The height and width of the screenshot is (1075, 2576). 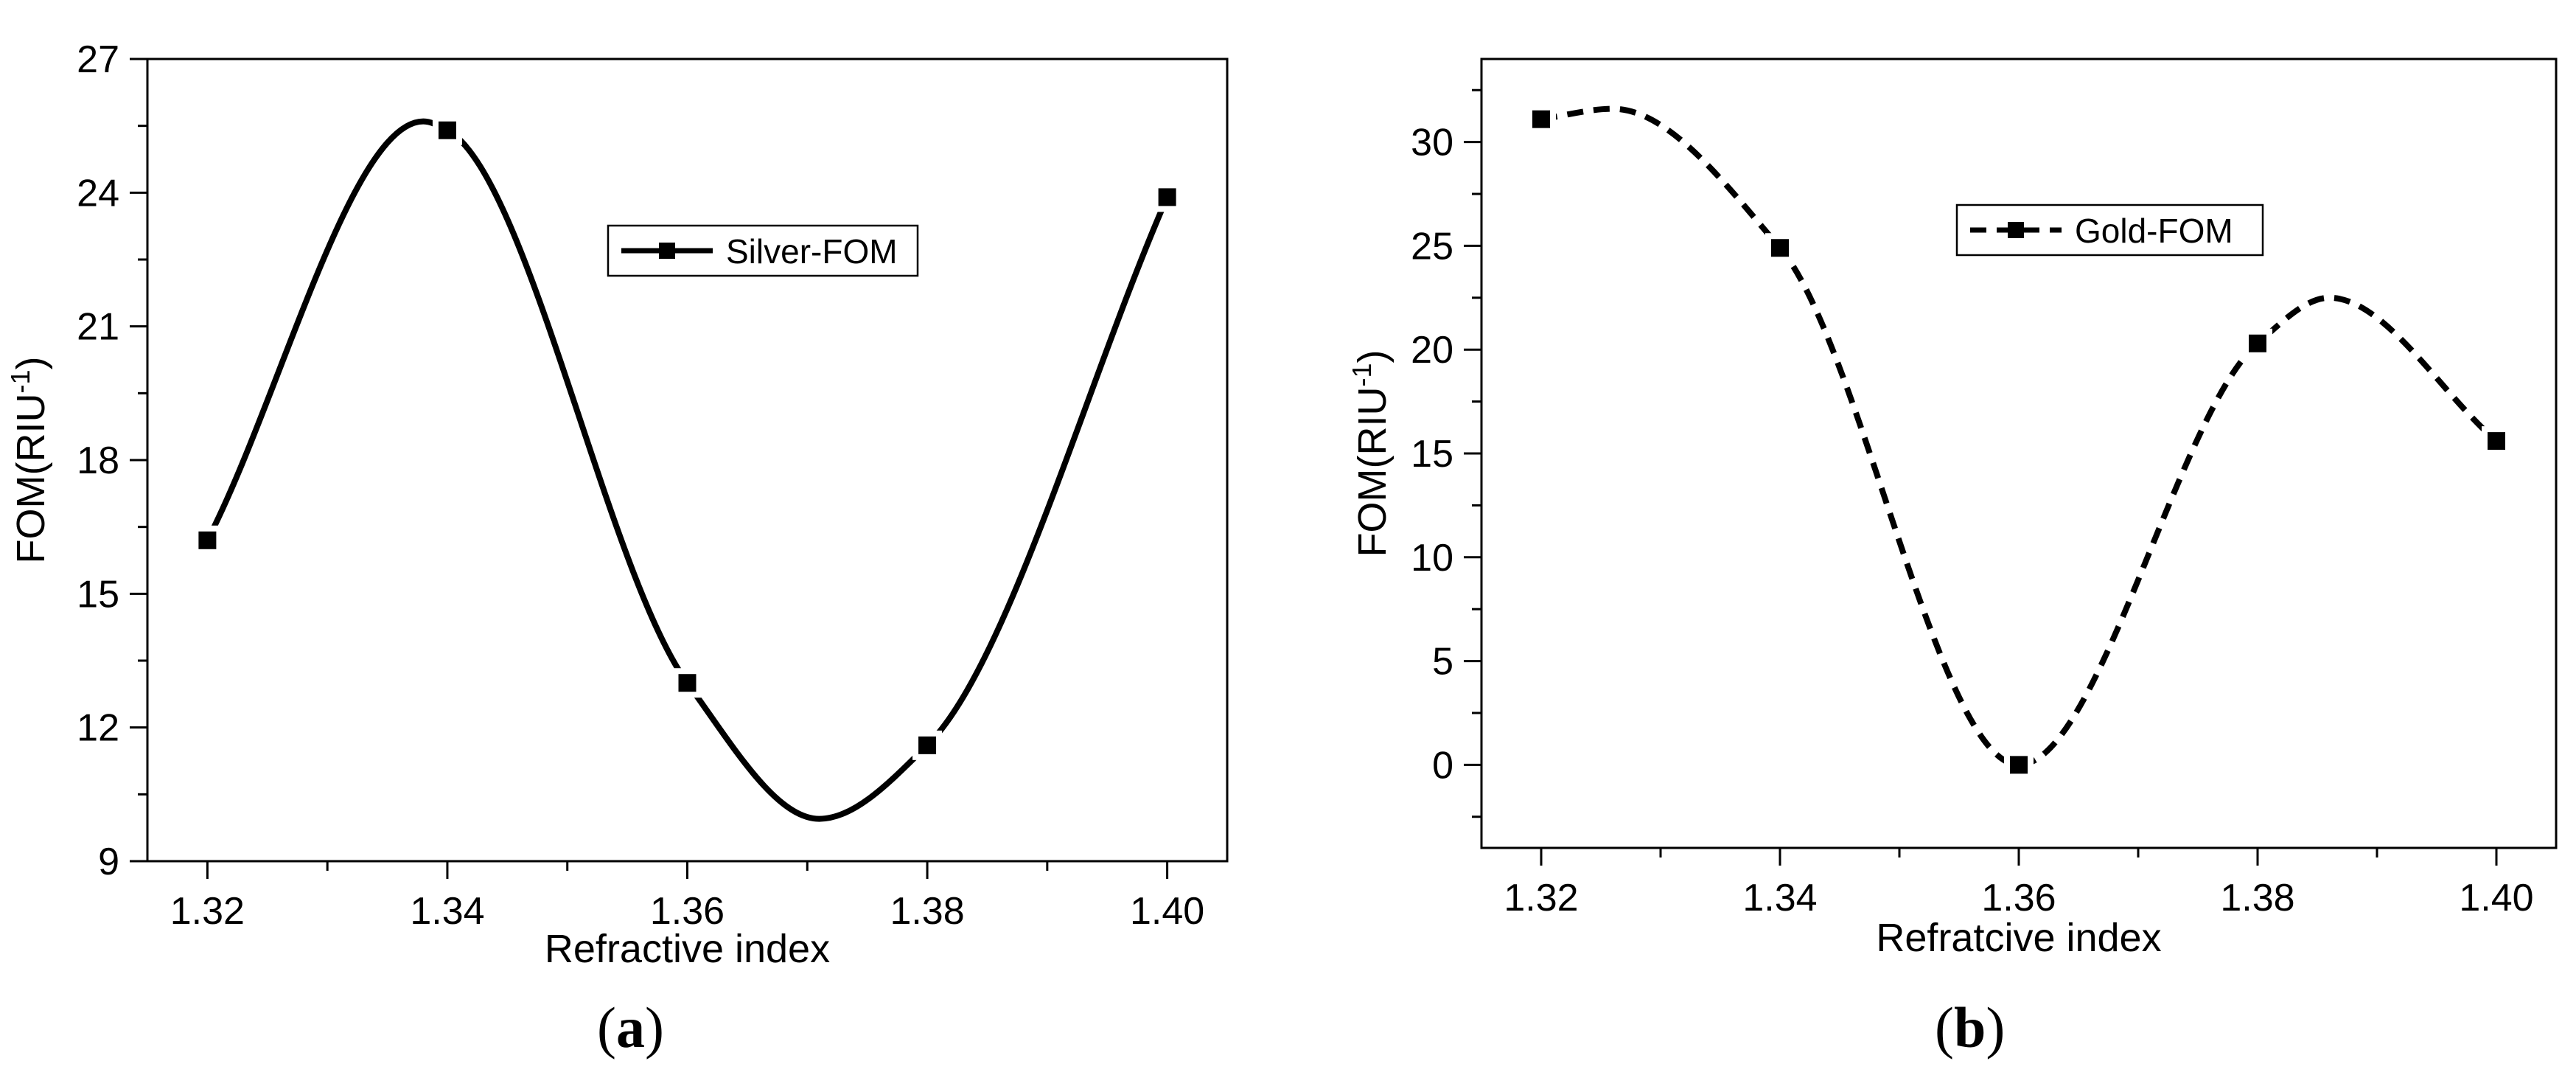 I want to click on y-tick-label: 9, so click(x=108, y=862).